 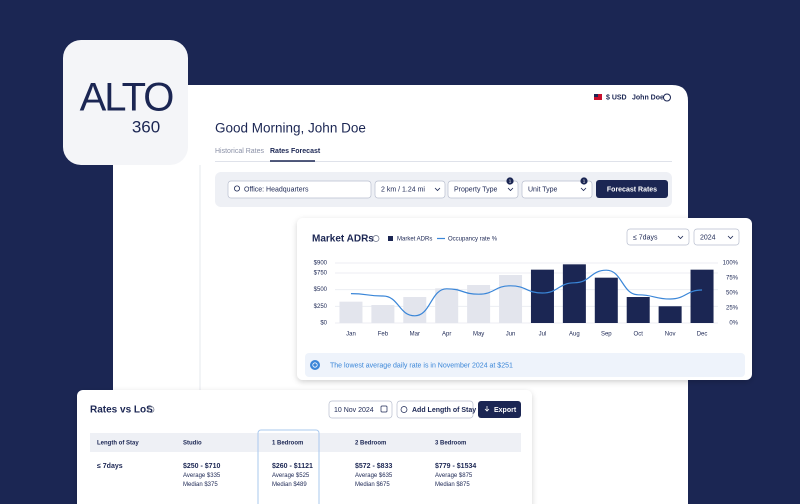 What do you see at coordinates (732, 294) in the screenshot?
I see `y2-tick-label: 50%` at bounding box center [732, 294].